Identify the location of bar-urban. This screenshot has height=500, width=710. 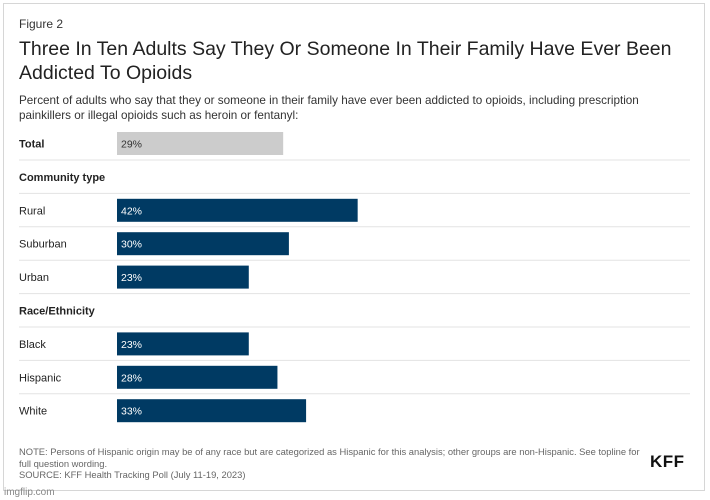
(183, 277).